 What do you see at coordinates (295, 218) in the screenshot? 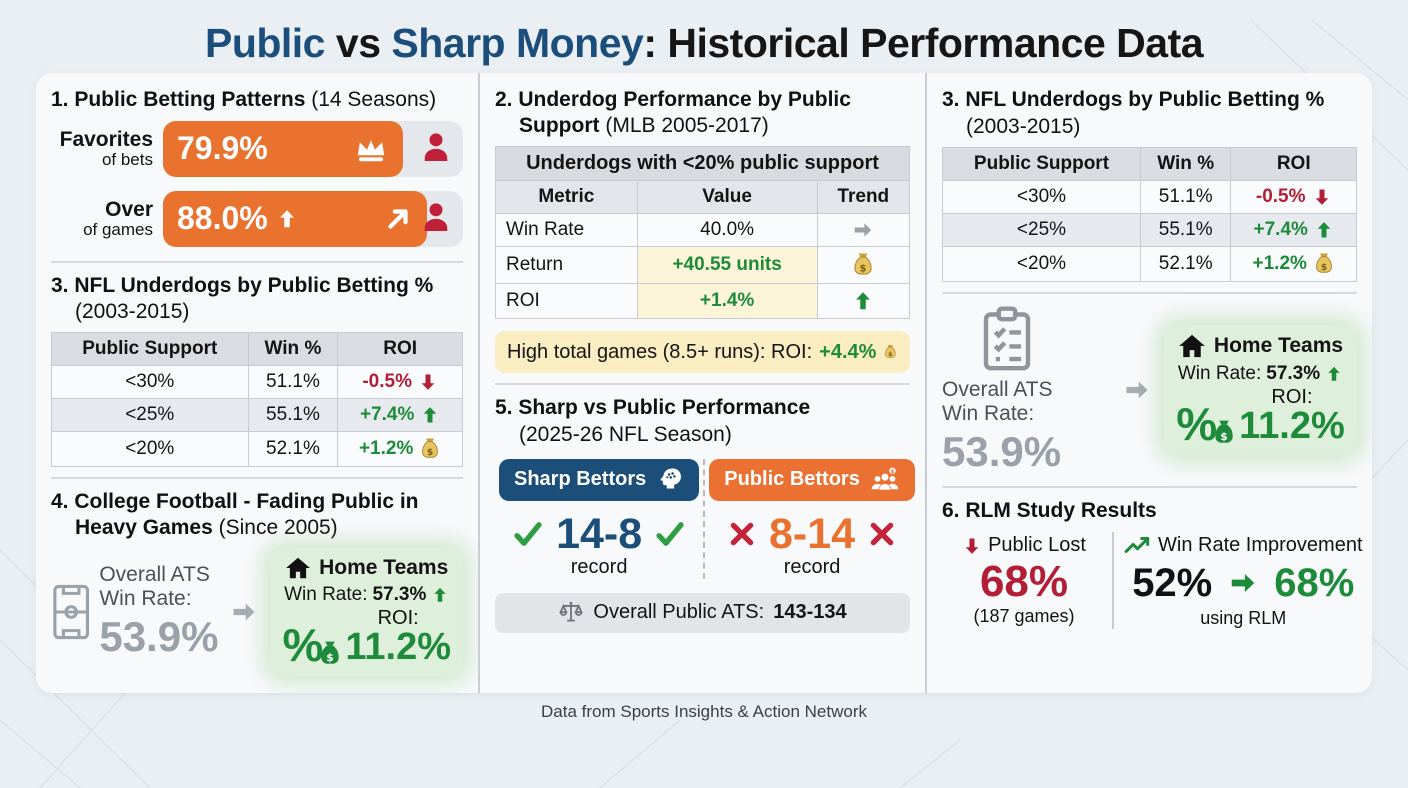
I see `over-bar-fill: 88.0%` at bounding box center [295, 218].